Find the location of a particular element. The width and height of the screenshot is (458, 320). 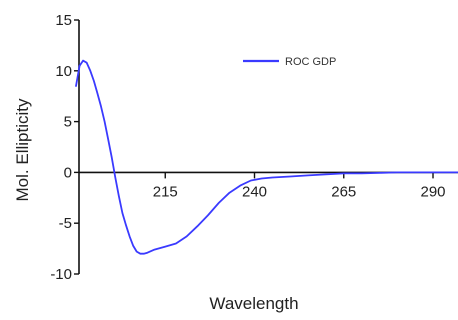

y-tick-label: -10 is located at coordinates (61, 274).